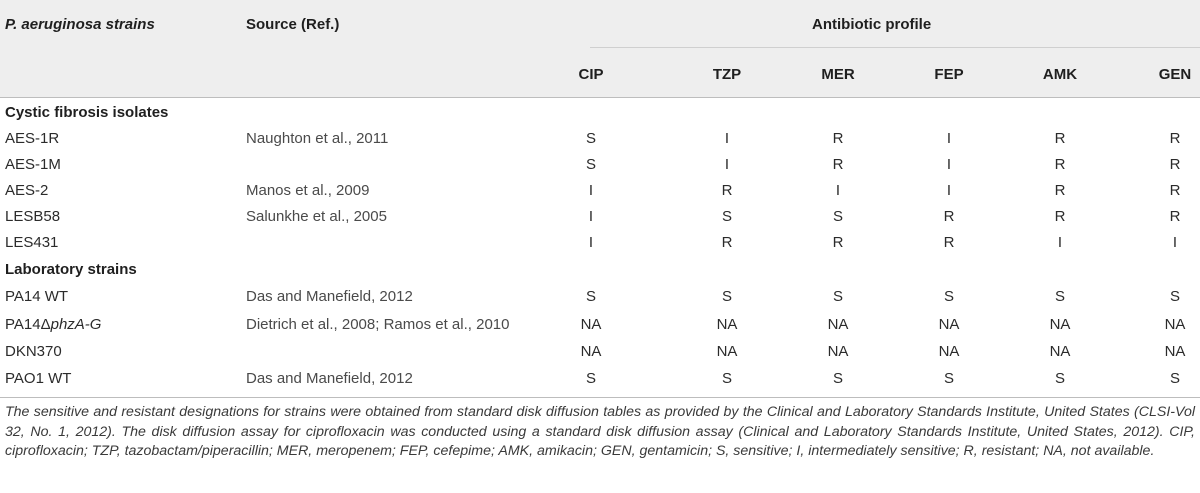  Describe the element at coordinates (293, 24) in the screenshot. I see `header-source: Source (Ref.)` at that location.